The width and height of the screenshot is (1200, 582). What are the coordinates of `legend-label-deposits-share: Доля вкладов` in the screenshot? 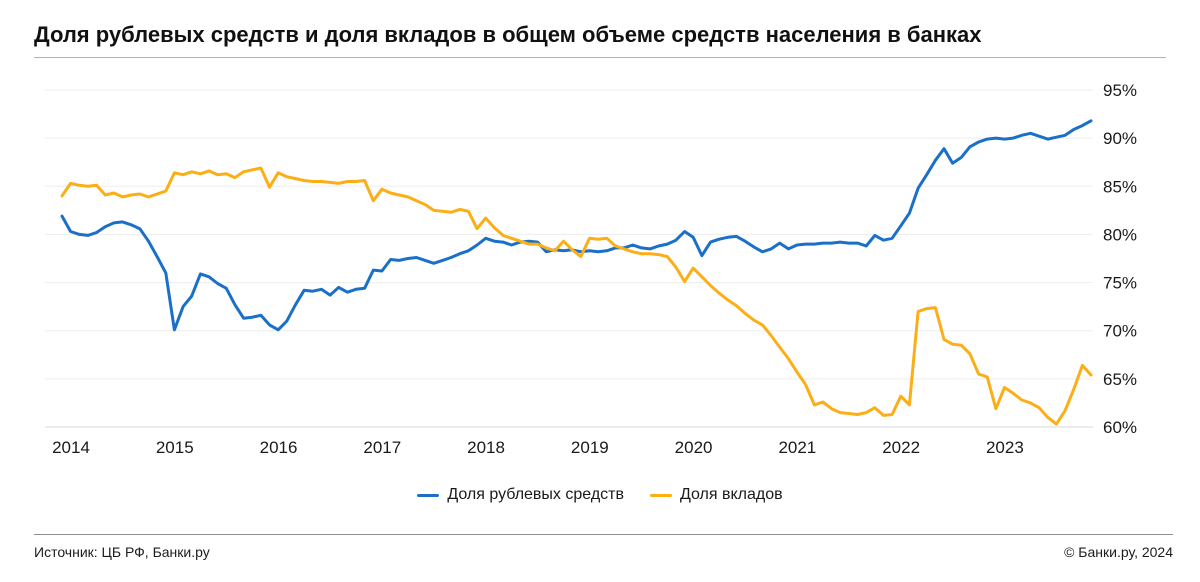 It's located at (731, 494).